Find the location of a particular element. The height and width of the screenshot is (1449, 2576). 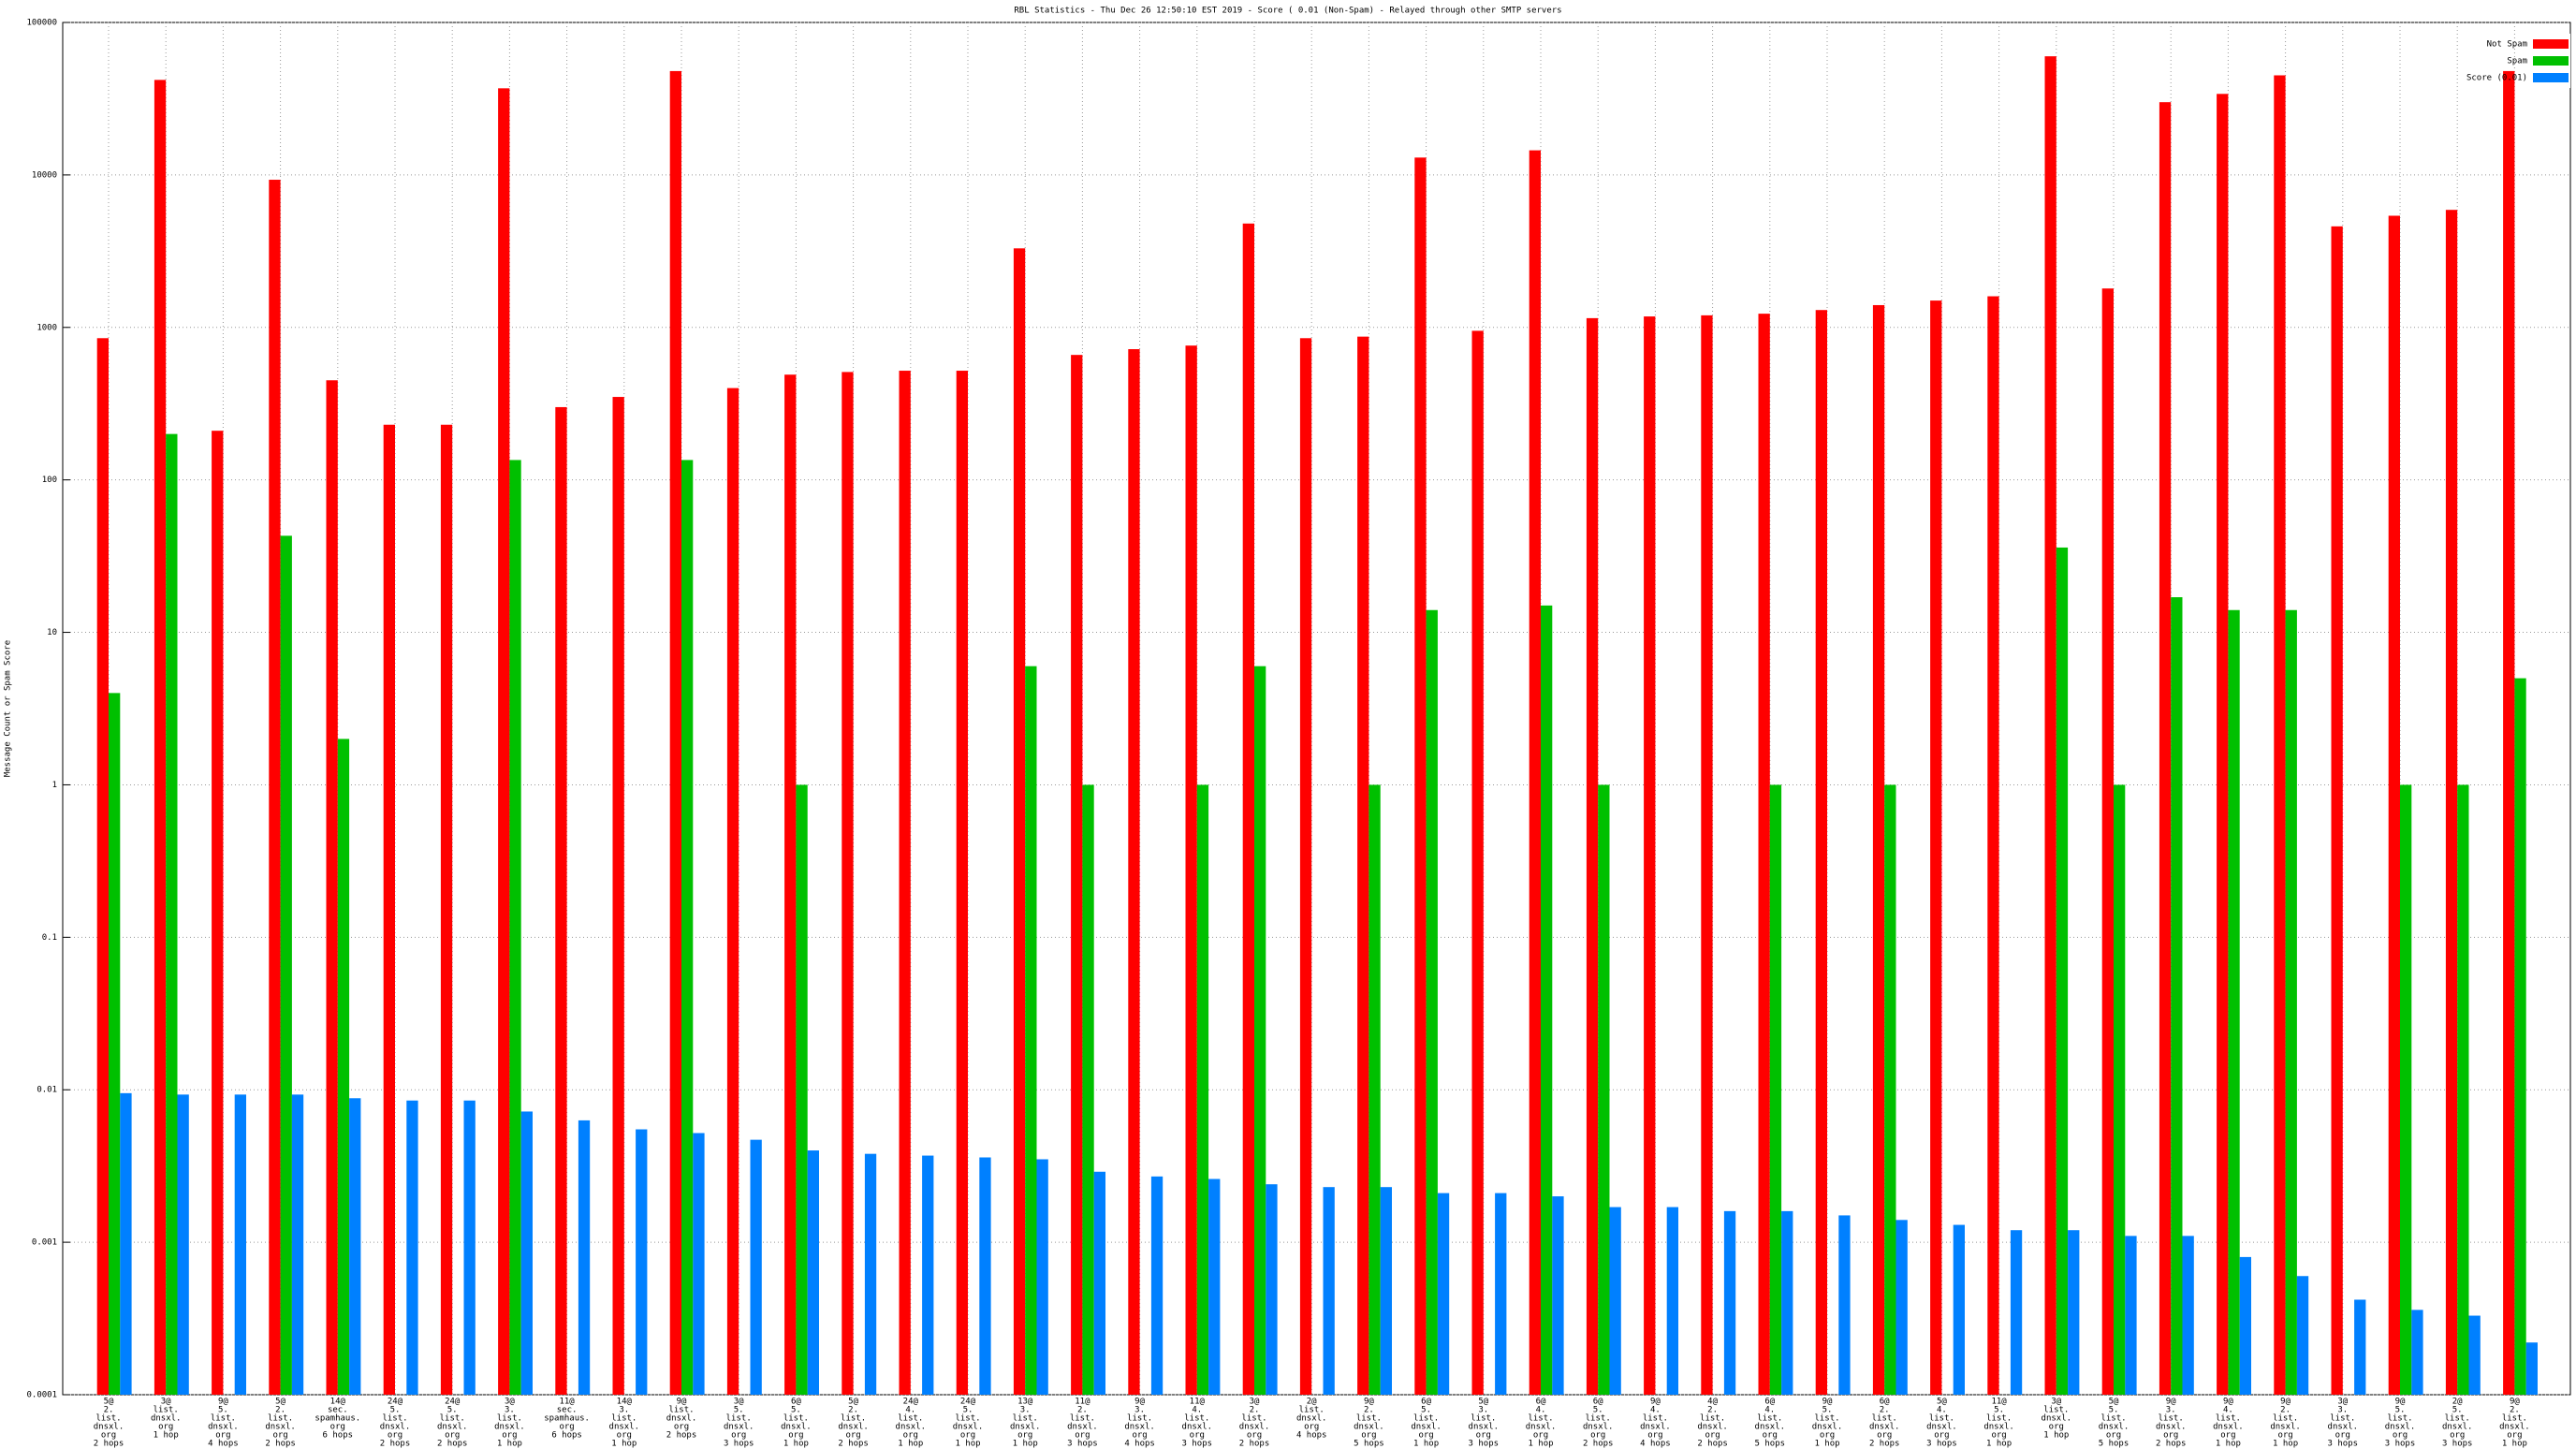

x-tick-label: 3@ is located at coordinates (166, 1402).